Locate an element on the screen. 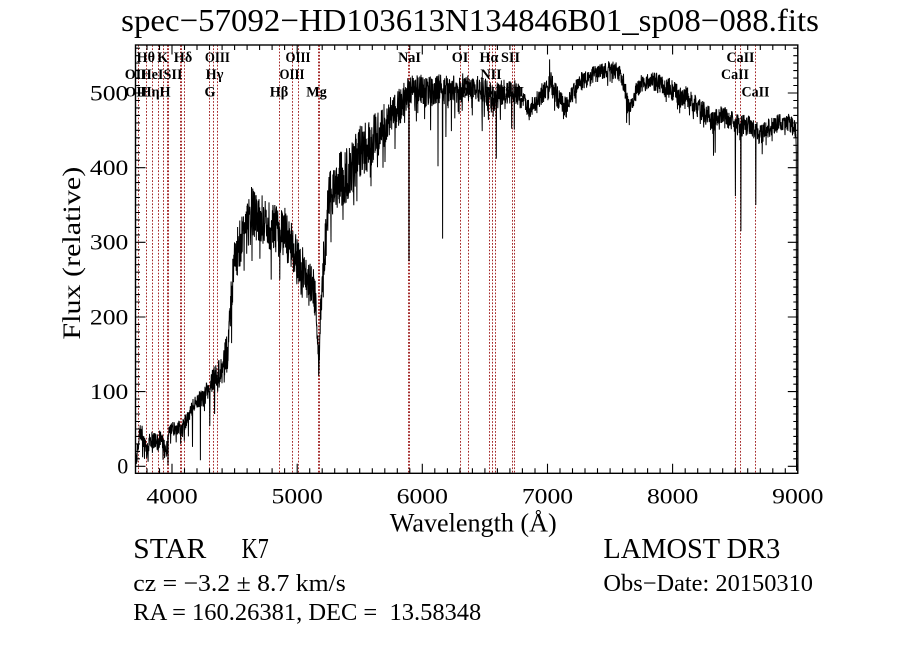 The height and width of the screenshot is (649, 900). svg-text: Mg is located at coordinates (316, 92).